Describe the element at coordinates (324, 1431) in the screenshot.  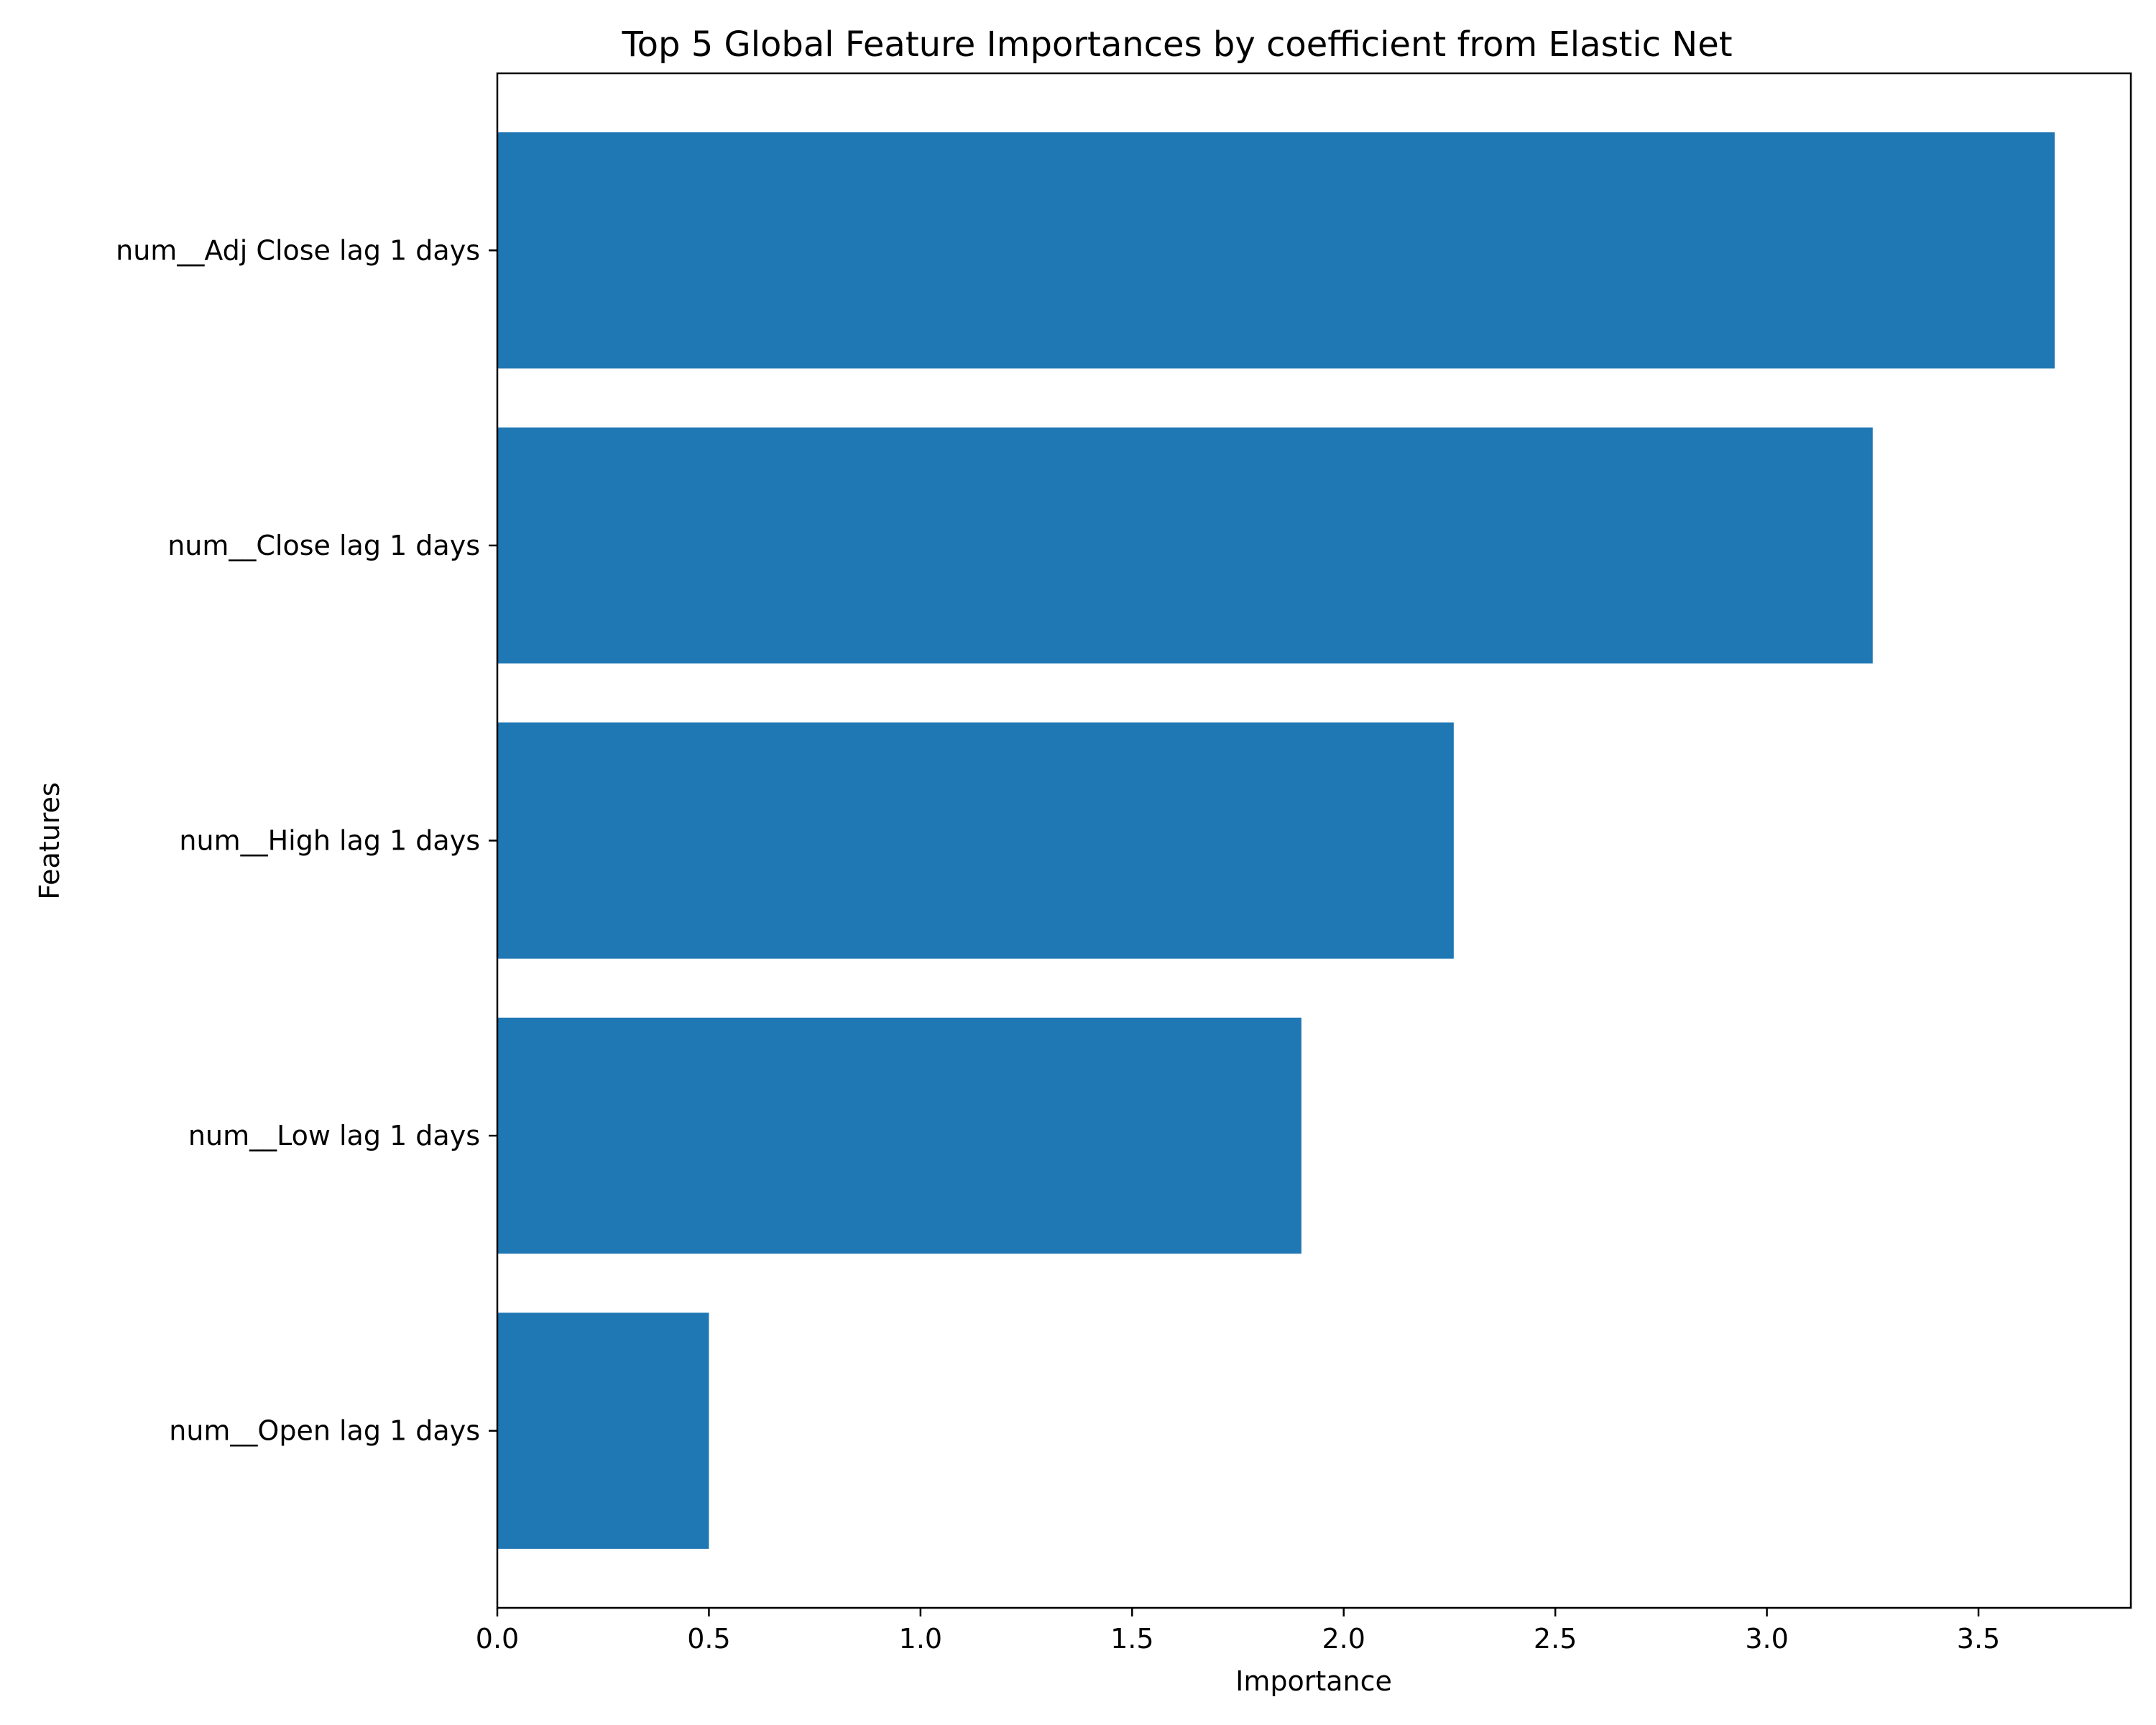
I see `y-tick-label: num__Open lag 1 days` at that location.